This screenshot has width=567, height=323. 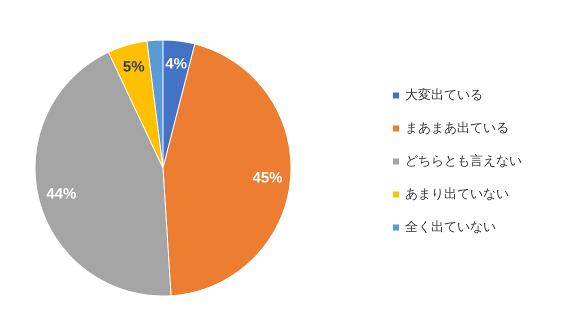 I want to click on legend-label: 大変出ている, so click(x=444, y=95).